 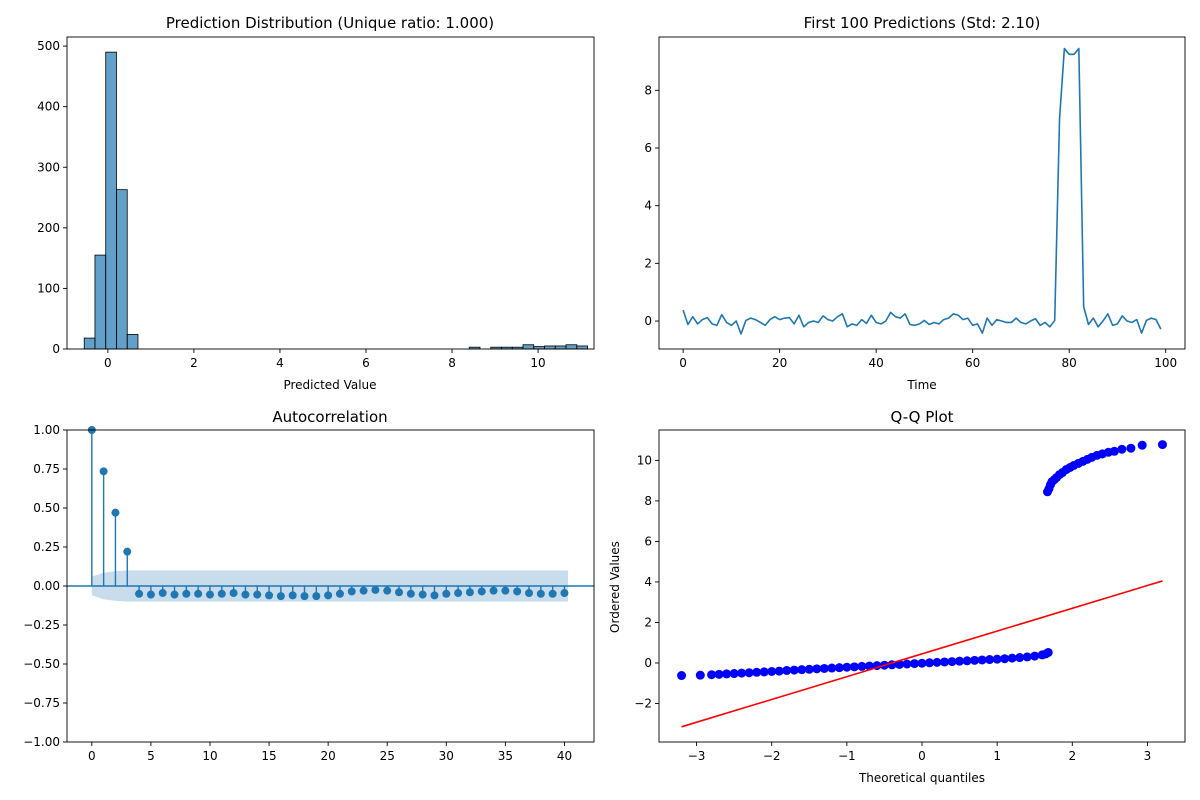 What do you see at coordinates (48, 228) in the screenshot?
I see `y-tick-label: 200` at bounding box center [48, 228].